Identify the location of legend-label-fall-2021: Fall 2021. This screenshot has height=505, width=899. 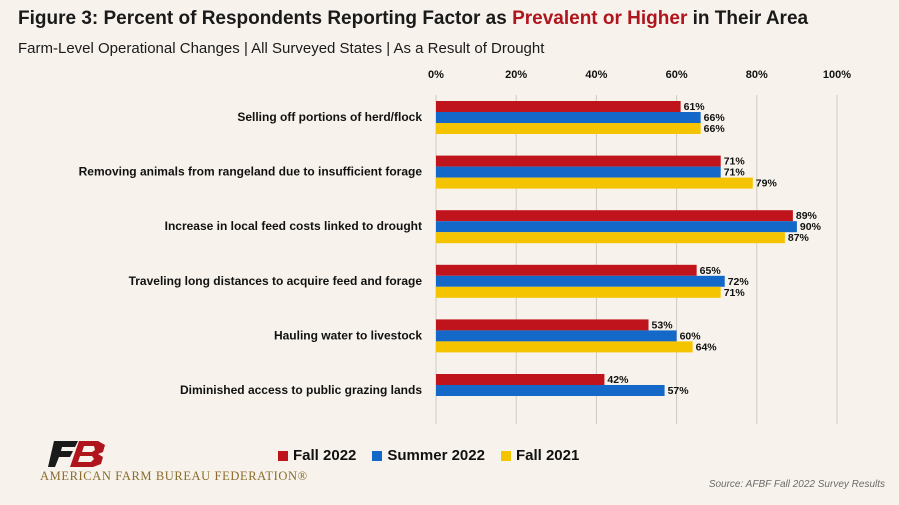
(547, 455).